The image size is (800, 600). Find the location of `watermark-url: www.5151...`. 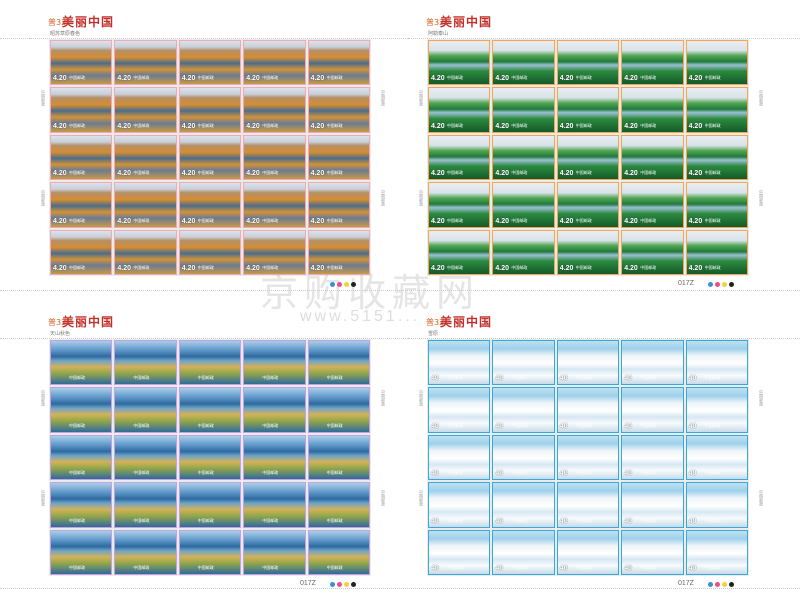

watermark-url: www.5151... is located at coordinates (360, 316).